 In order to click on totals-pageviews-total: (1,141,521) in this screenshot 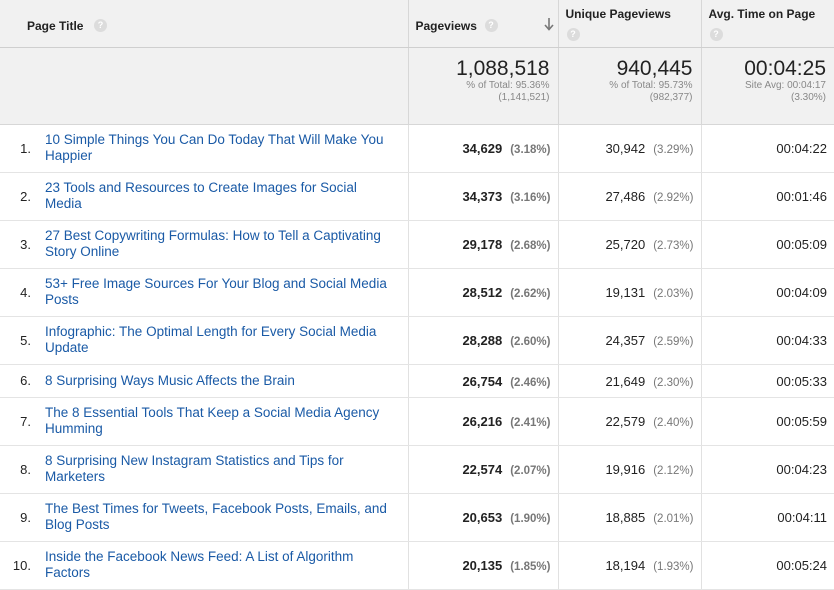, I will do `click(483, 98)`.